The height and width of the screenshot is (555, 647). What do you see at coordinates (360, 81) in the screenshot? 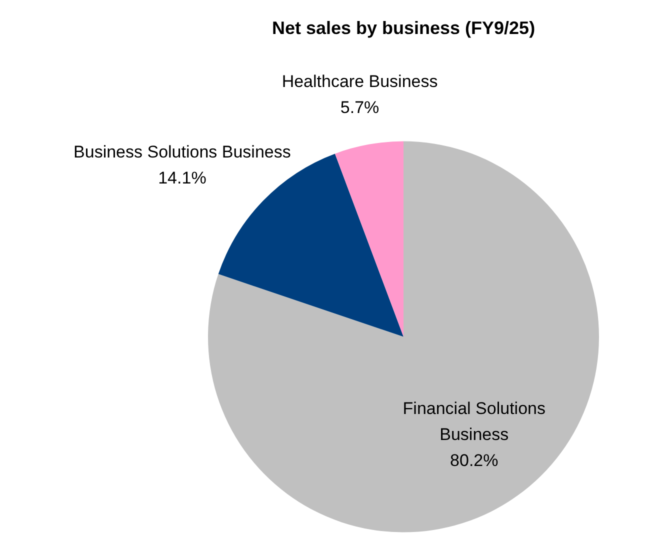
I see `slice-label: Healthcare Business` at bounding box center [360, 81].